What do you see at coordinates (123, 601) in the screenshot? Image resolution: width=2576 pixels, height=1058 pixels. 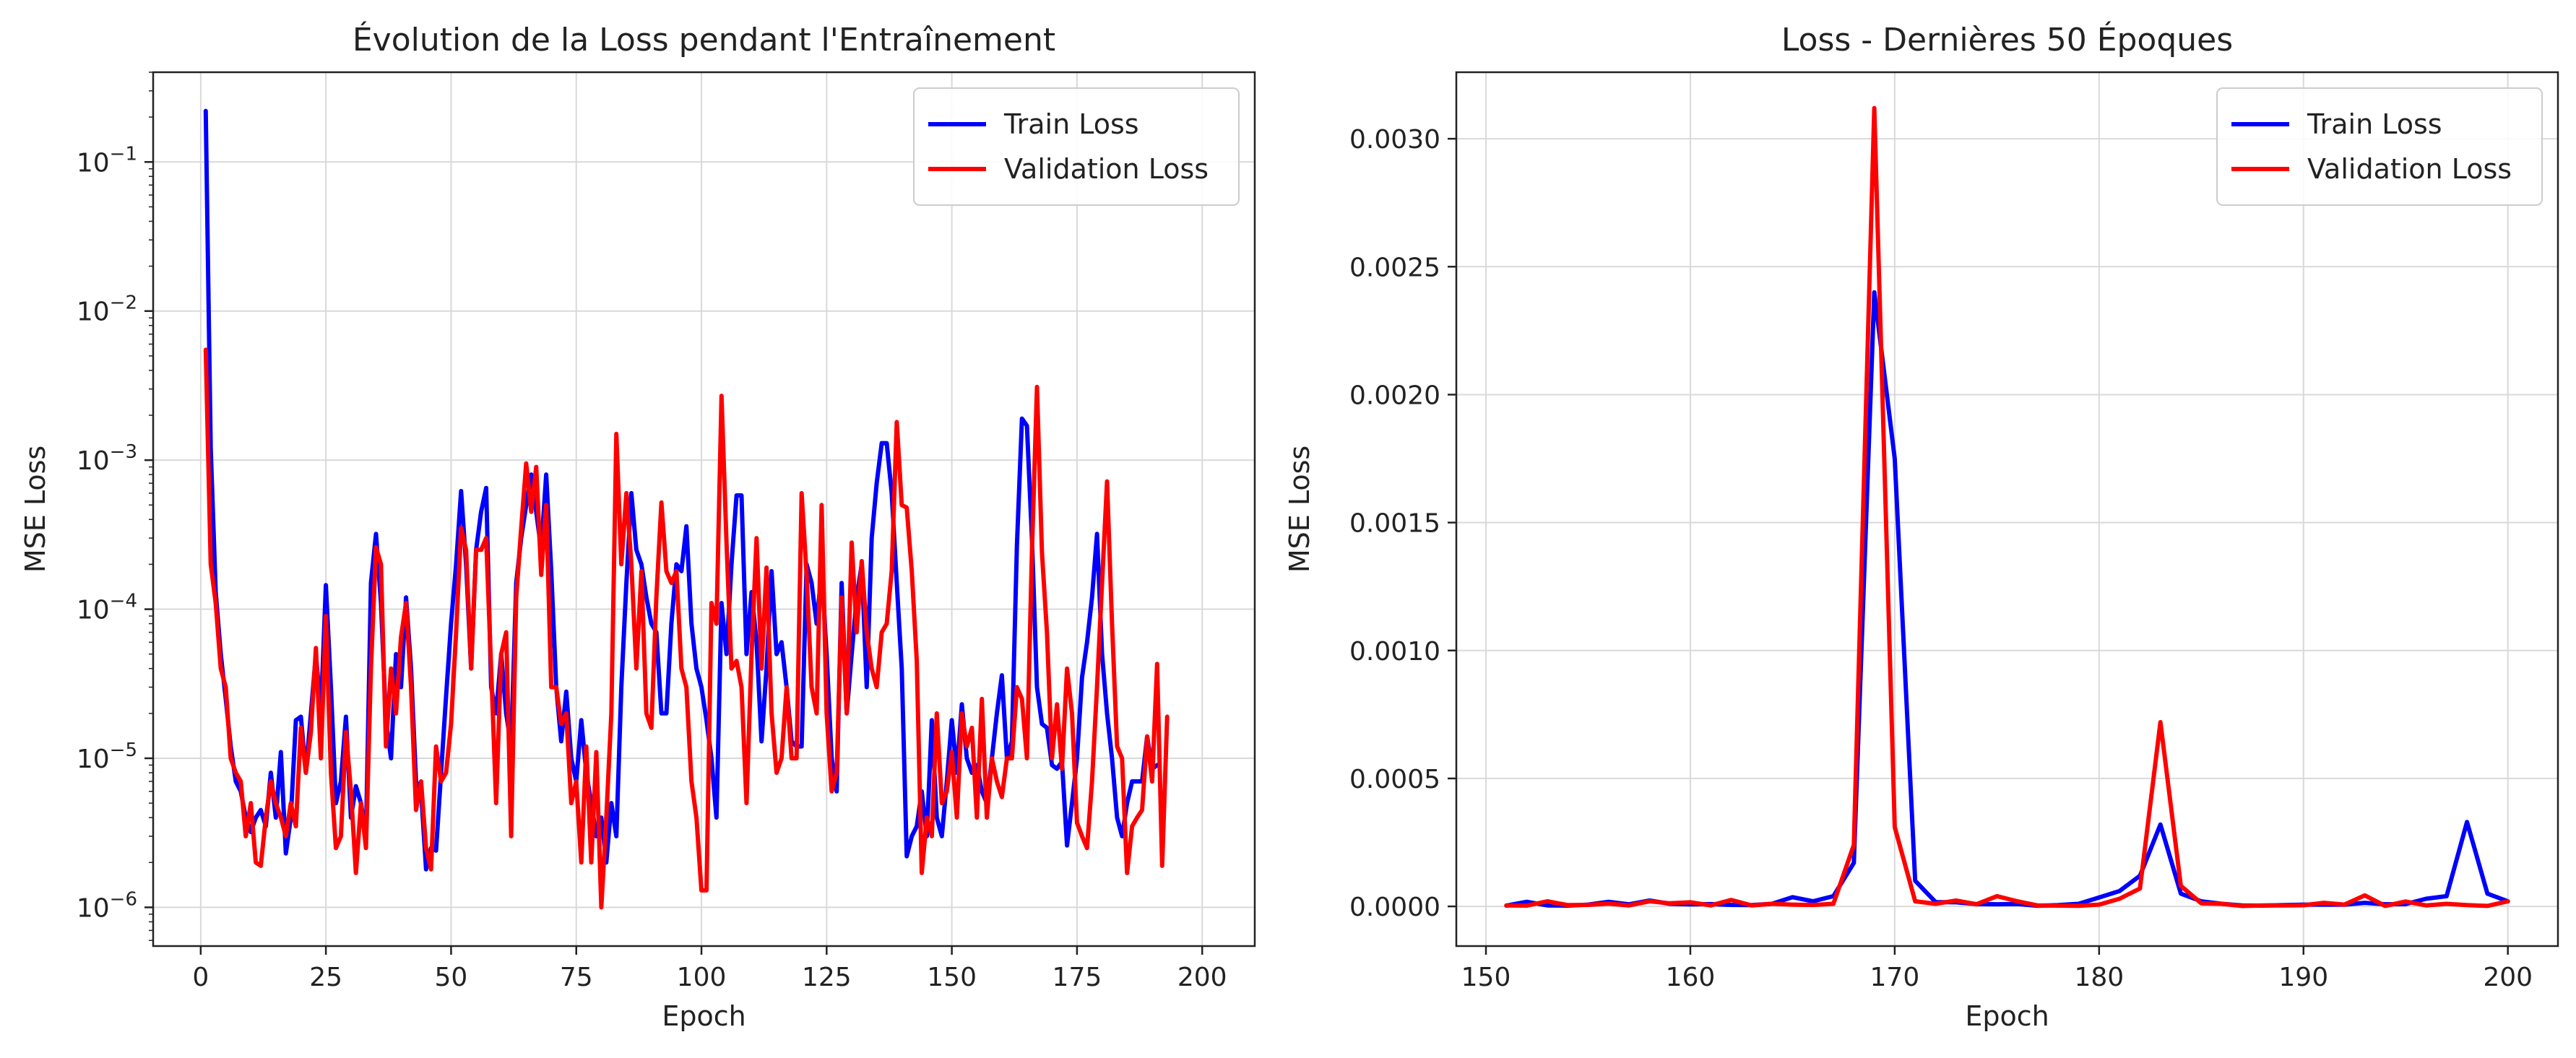 I see `y-tick-exponent: −4` at bounding box center [123, 601].